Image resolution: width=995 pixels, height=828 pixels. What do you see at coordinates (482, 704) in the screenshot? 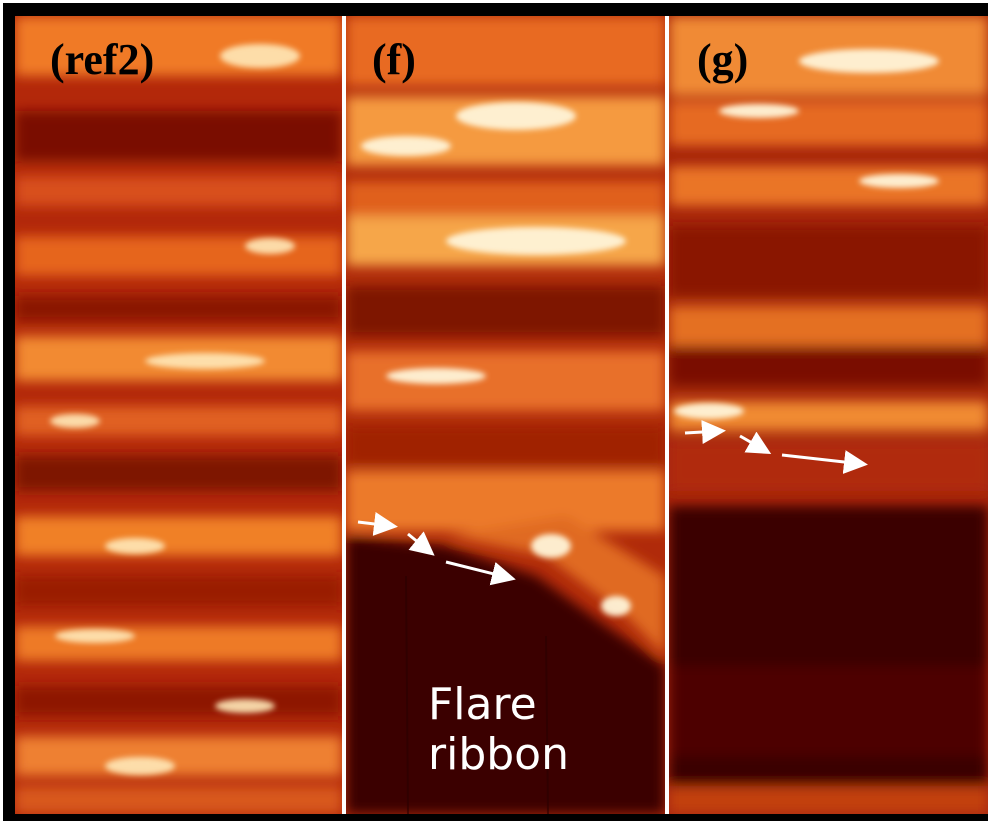
I see `annotation-line-1: Flare` at bounding box center [482, 704].